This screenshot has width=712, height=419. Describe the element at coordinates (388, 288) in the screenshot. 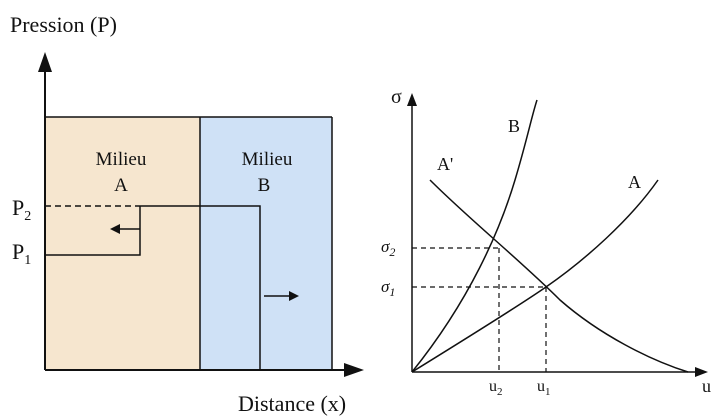

I see `sigma1-label: σ1` at that location.